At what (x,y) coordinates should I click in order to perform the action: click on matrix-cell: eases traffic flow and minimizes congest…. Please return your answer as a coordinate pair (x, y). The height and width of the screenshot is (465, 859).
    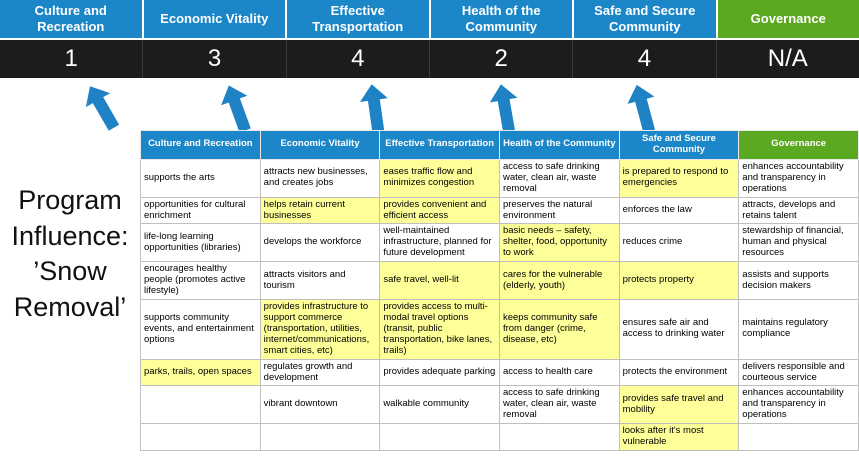
    Looking at the image, I should click on (439, 178).